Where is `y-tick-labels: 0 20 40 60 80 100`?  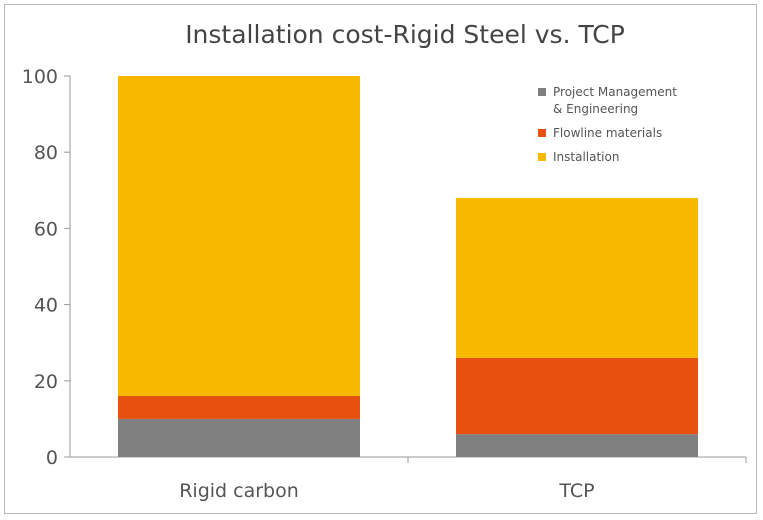
y-tick-labels: 0 20 40 60 80 100 is located at coordinates (46, 267).